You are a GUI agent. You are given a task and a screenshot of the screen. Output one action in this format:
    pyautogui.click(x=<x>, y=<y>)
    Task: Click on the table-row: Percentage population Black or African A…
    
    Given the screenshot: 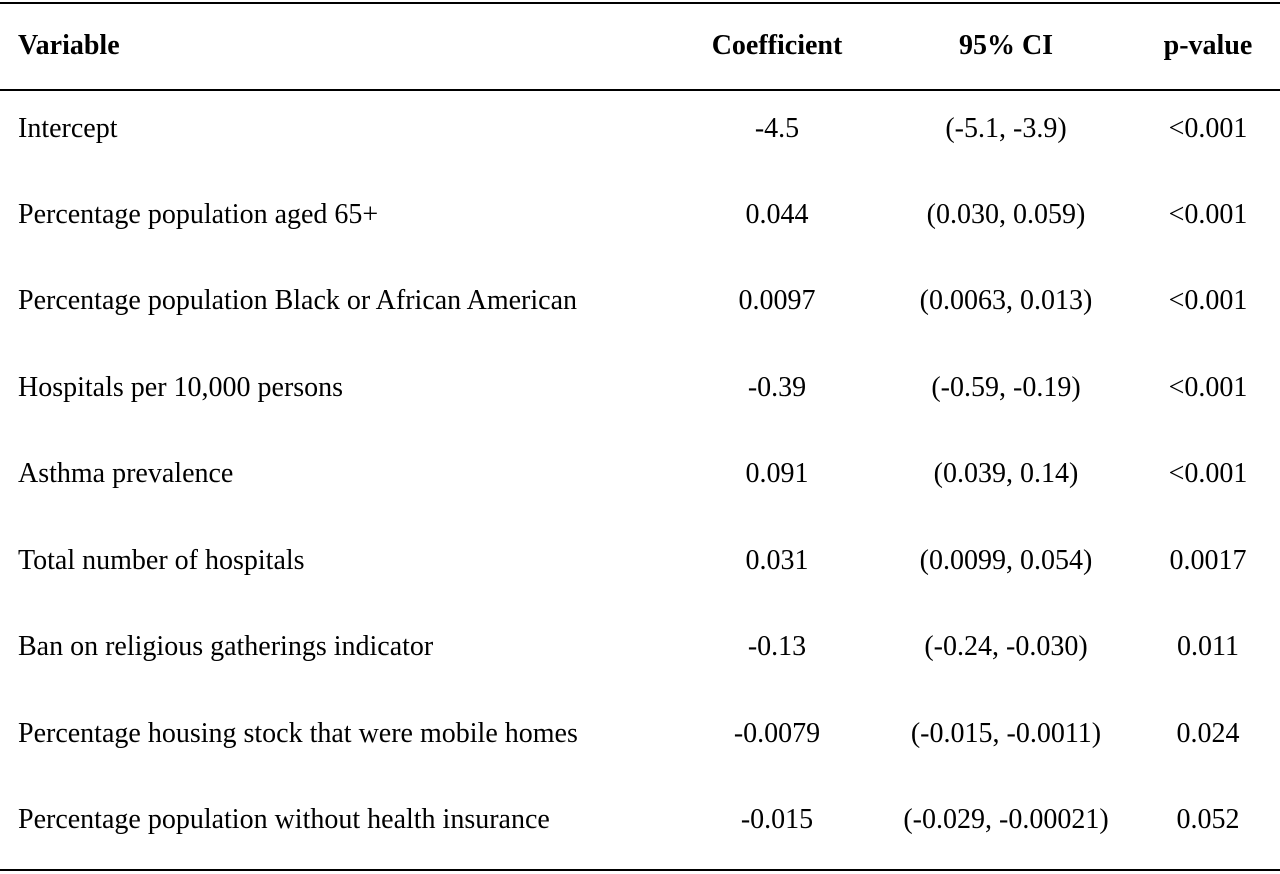 What is the action you would take?
    pyautogui.click(x=640, y=301)
    